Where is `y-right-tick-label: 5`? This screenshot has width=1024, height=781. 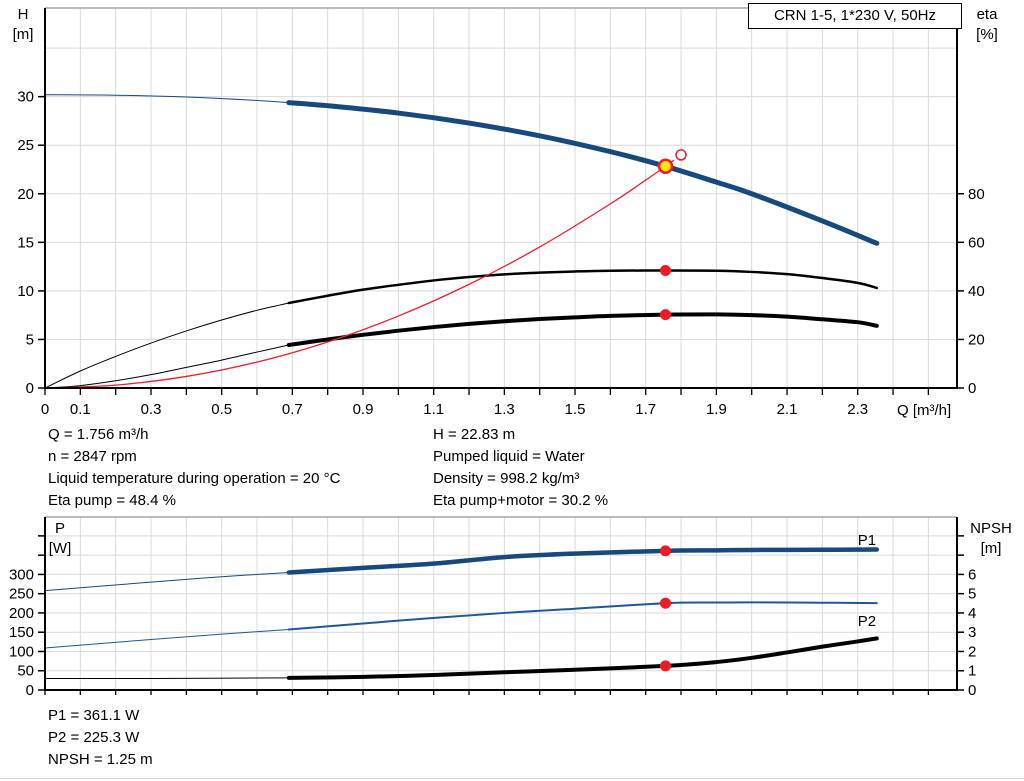 y-right-tick-label: 5 is located at coordinates (972, 594).